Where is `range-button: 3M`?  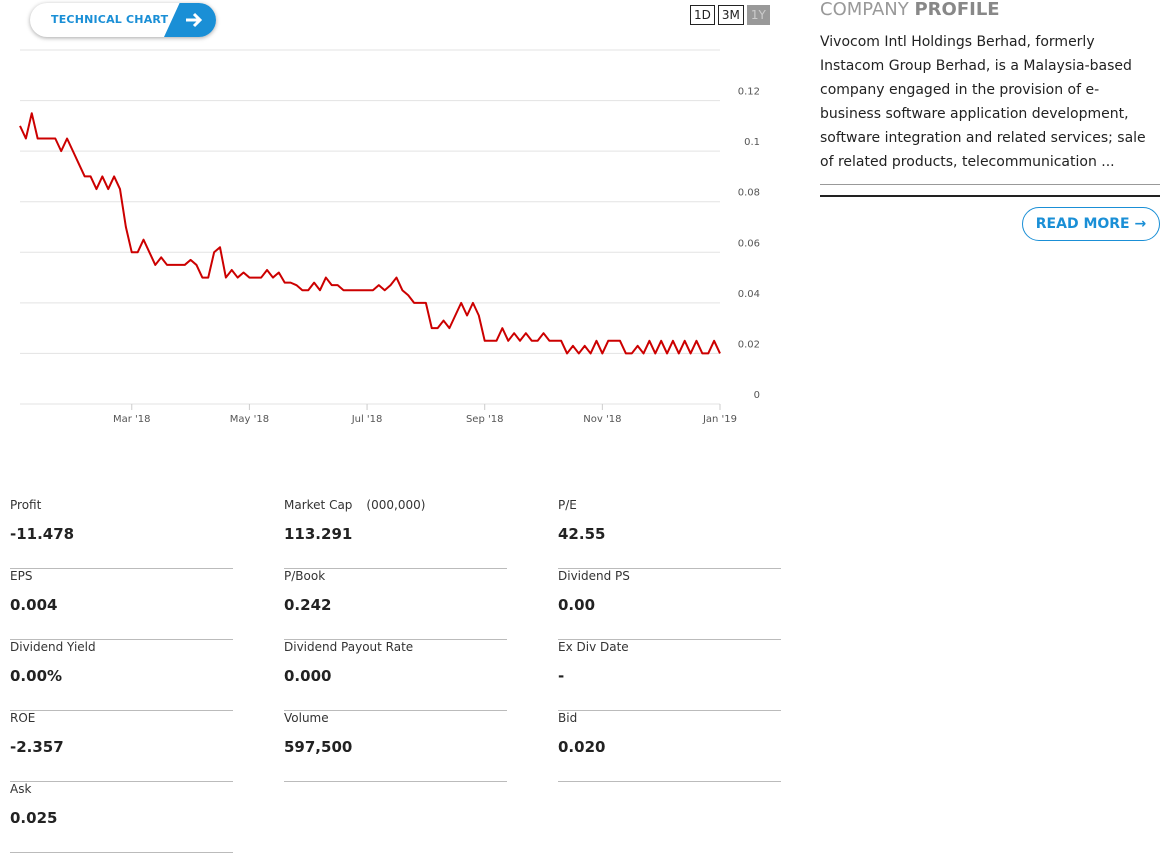
range-button: 3M is located at coordinates (730, 15).